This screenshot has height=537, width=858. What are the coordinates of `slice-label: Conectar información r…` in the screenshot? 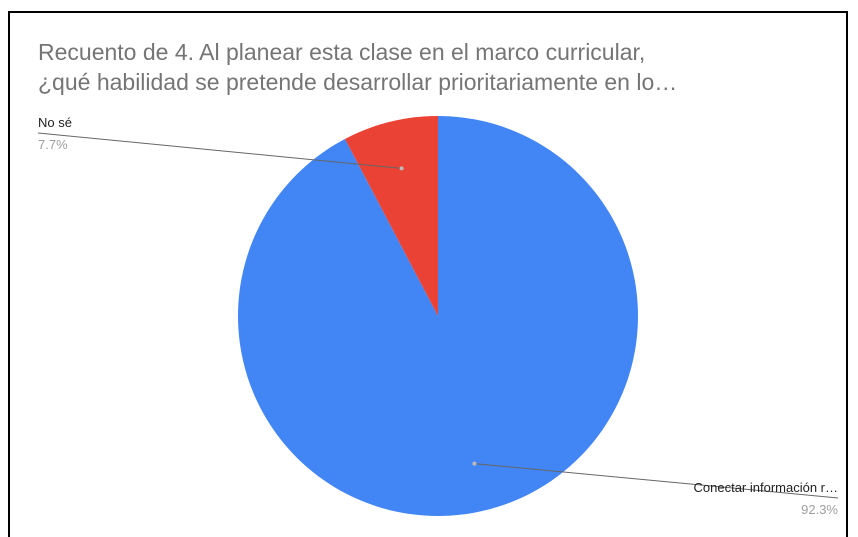 It's located at (766, 487).